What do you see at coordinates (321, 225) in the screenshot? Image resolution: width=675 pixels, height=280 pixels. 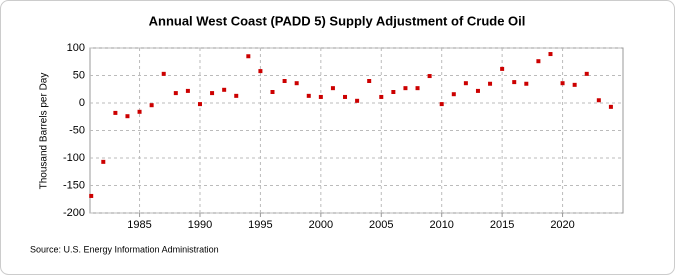 I see `x-tick-label: 2000` at bounding box center [321, 225].